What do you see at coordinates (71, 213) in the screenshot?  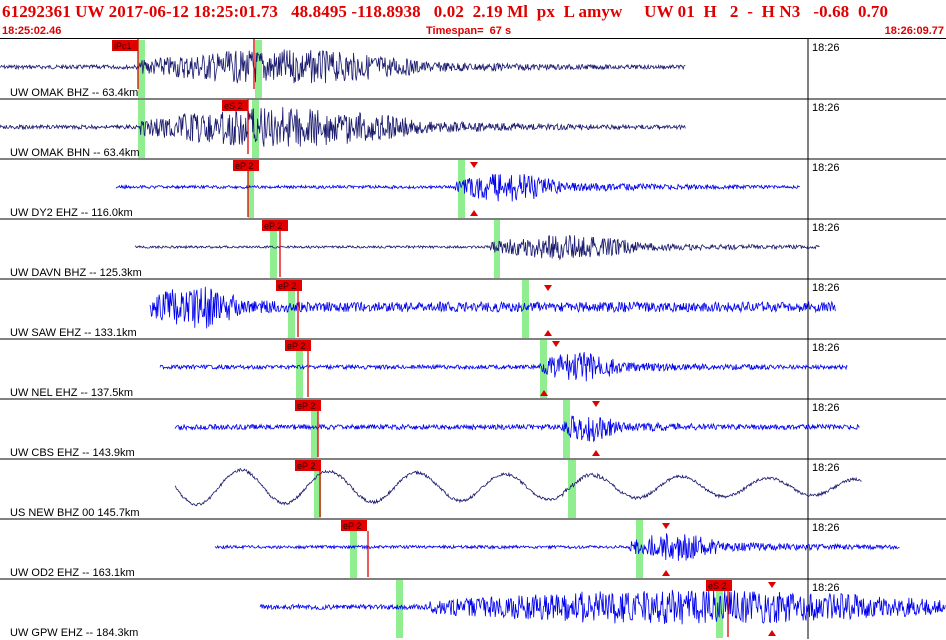 I see `station-label: UW DY2 EHZ -- 116.0km` at bounding box center [71, 213].